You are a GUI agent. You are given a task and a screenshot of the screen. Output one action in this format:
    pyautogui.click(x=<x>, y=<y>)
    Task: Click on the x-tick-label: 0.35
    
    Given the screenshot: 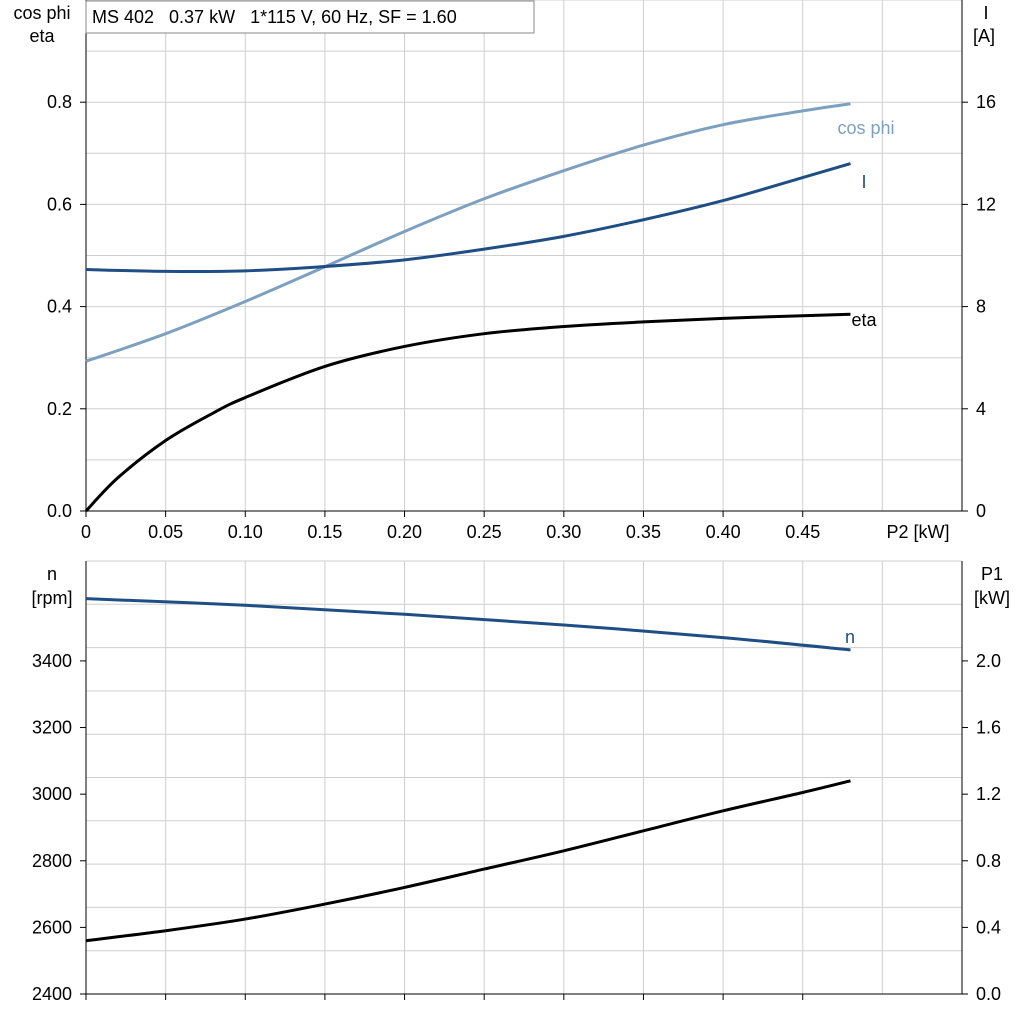 What is the action you would take?
    pyautogui.click(x=643, y=532)
    